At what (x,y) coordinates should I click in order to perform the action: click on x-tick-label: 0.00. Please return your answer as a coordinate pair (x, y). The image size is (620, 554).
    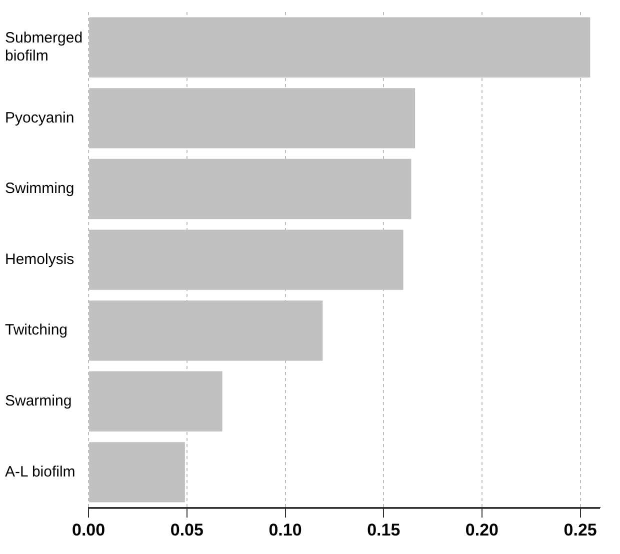
    Looking at the image, I should click on (89, 530).